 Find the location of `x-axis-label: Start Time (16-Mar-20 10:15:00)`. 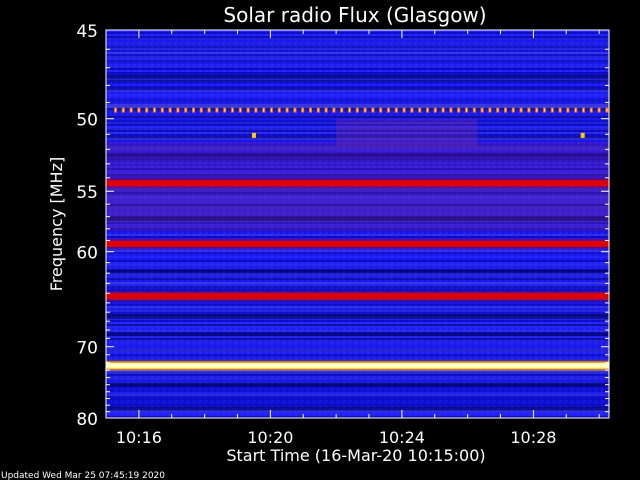

x-axis-label: Start Time (16-Mar-20 10:15:00) is located at coordinates (355, 455).